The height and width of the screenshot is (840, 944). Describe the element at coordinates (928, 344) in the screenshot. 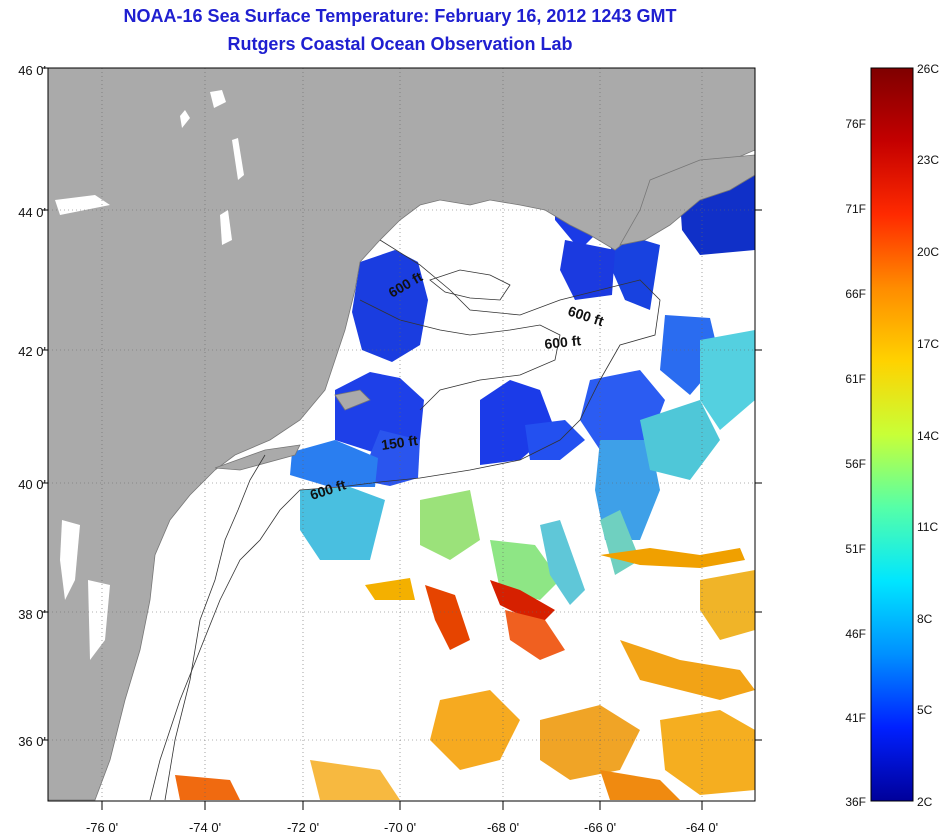

I see `colorbar-c-label: 17C` at that location.